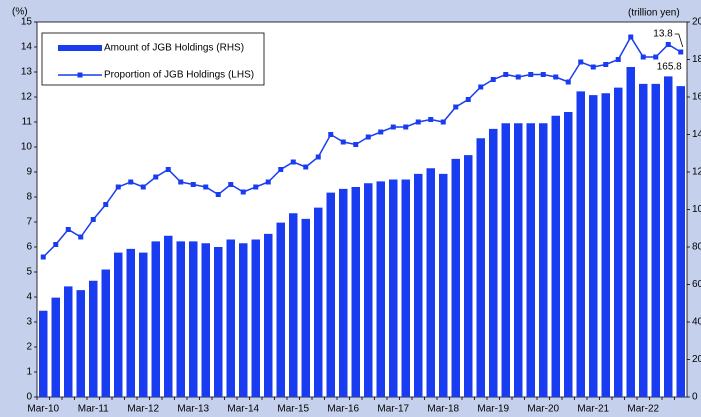 Image resolution: width=701 pixels, height=417 pixels. I want to click on y-tick-label: 15, so click(27, 22).